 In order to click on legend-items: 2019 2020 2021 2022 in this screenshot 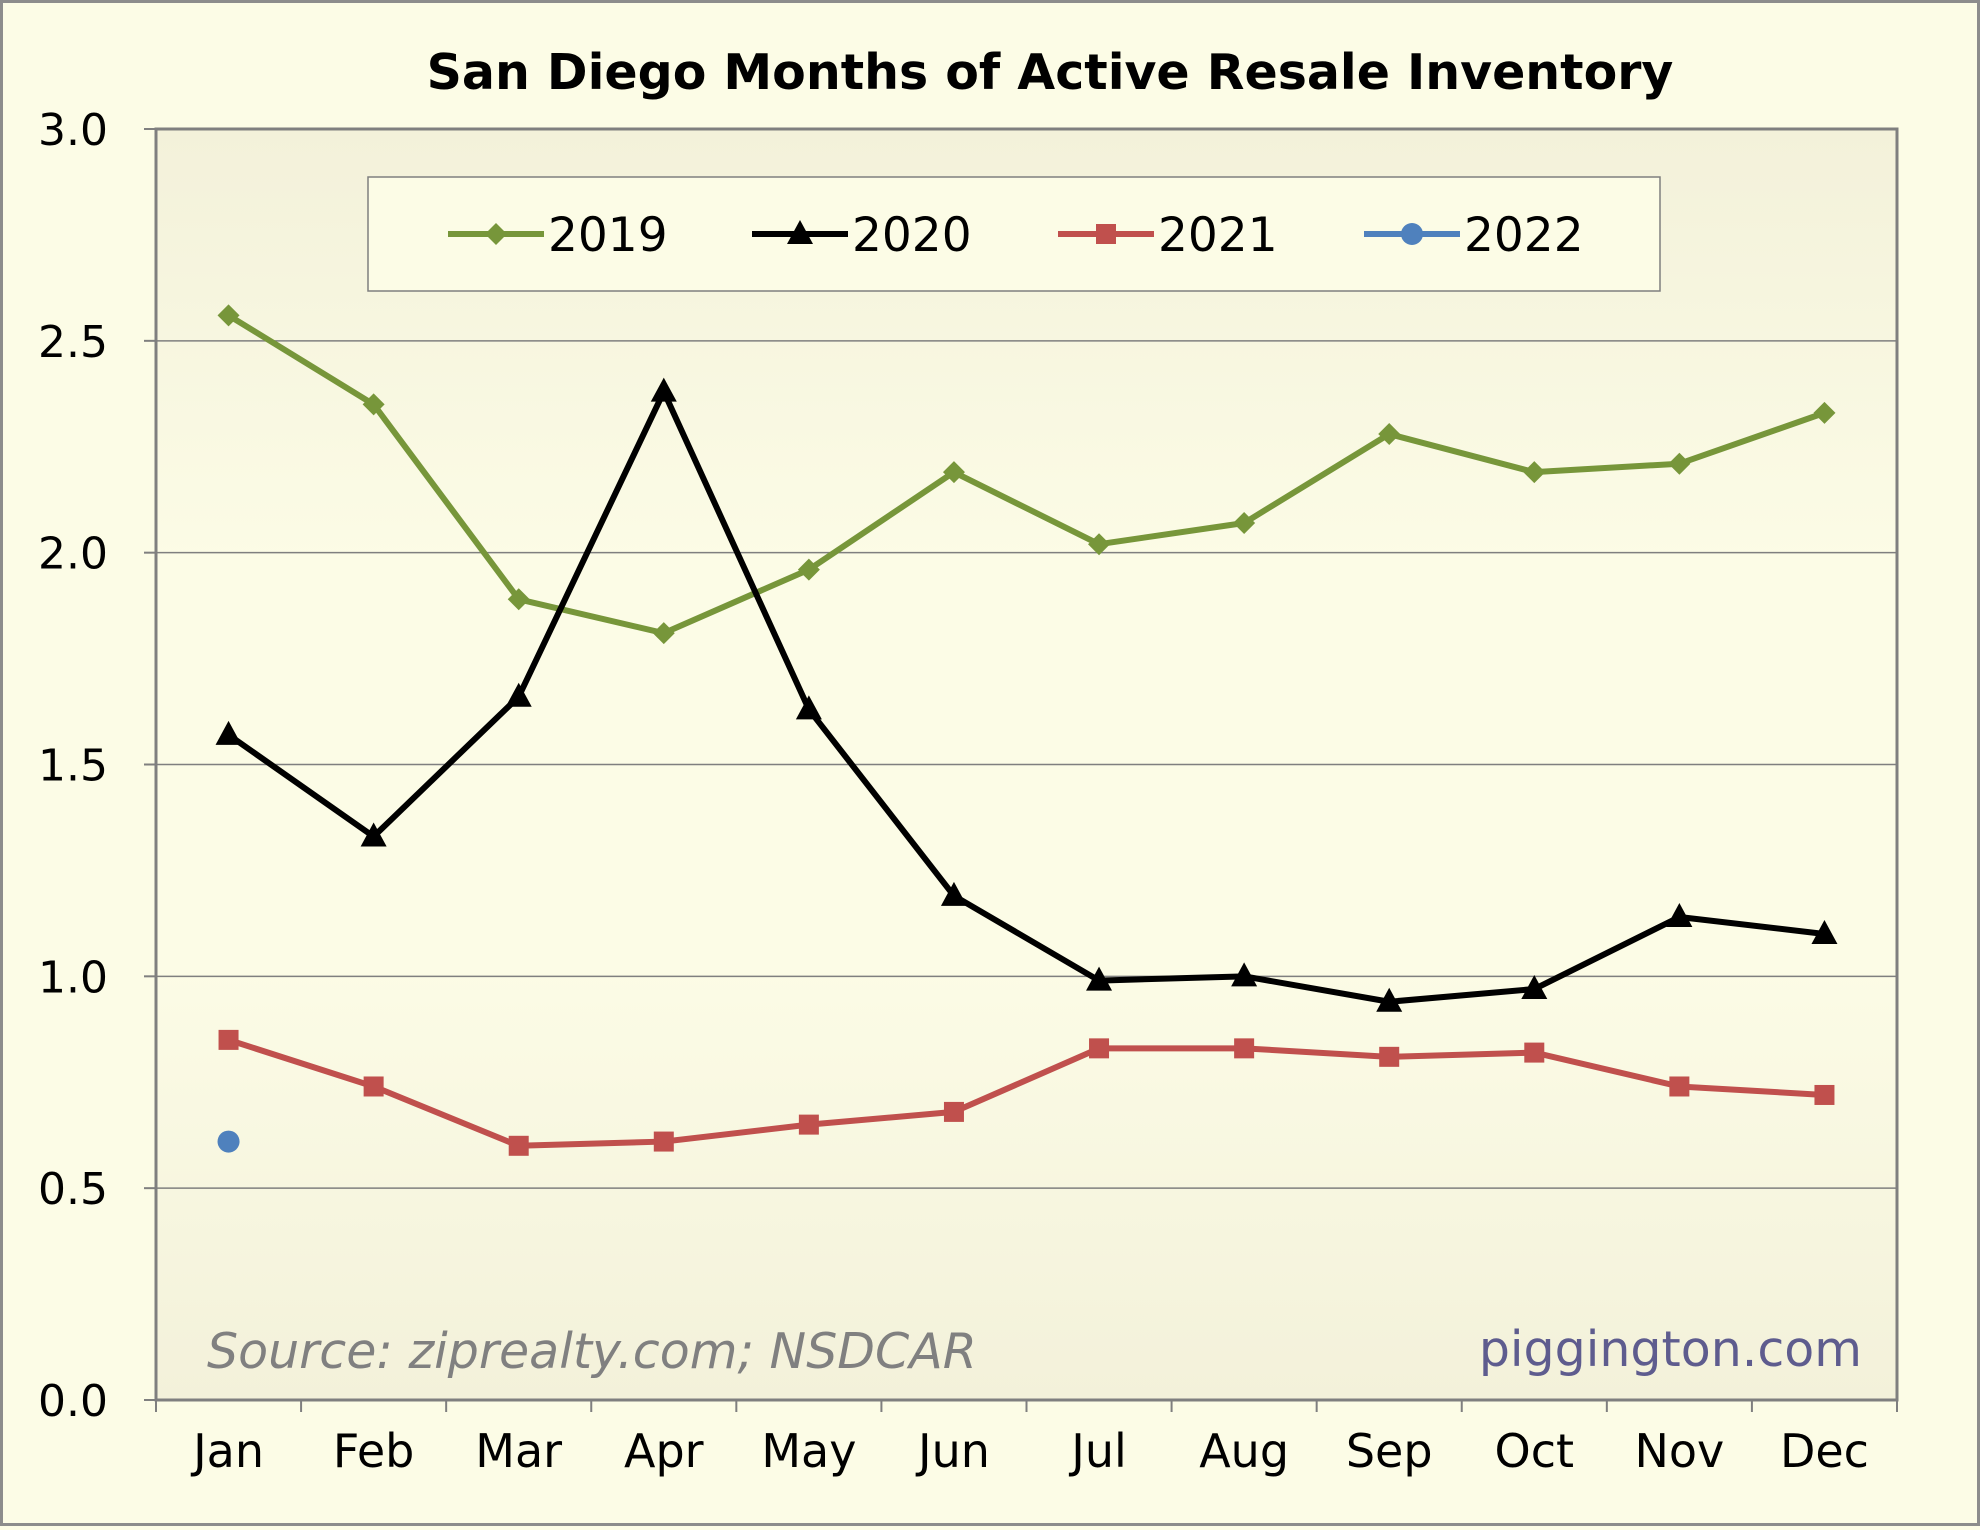, I will do `click(1016, 235)`.